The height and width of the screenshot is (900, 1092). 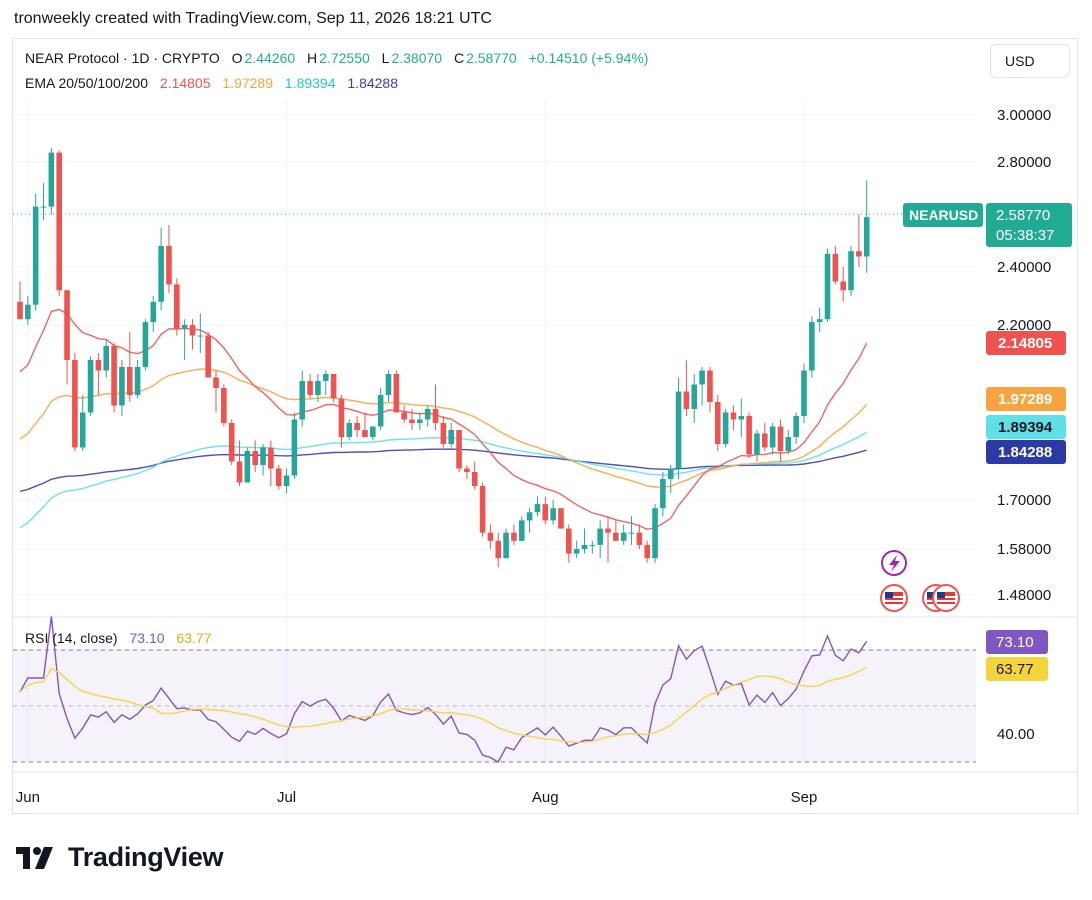 I want to click on ema50-line, so click(x=443, y=428).